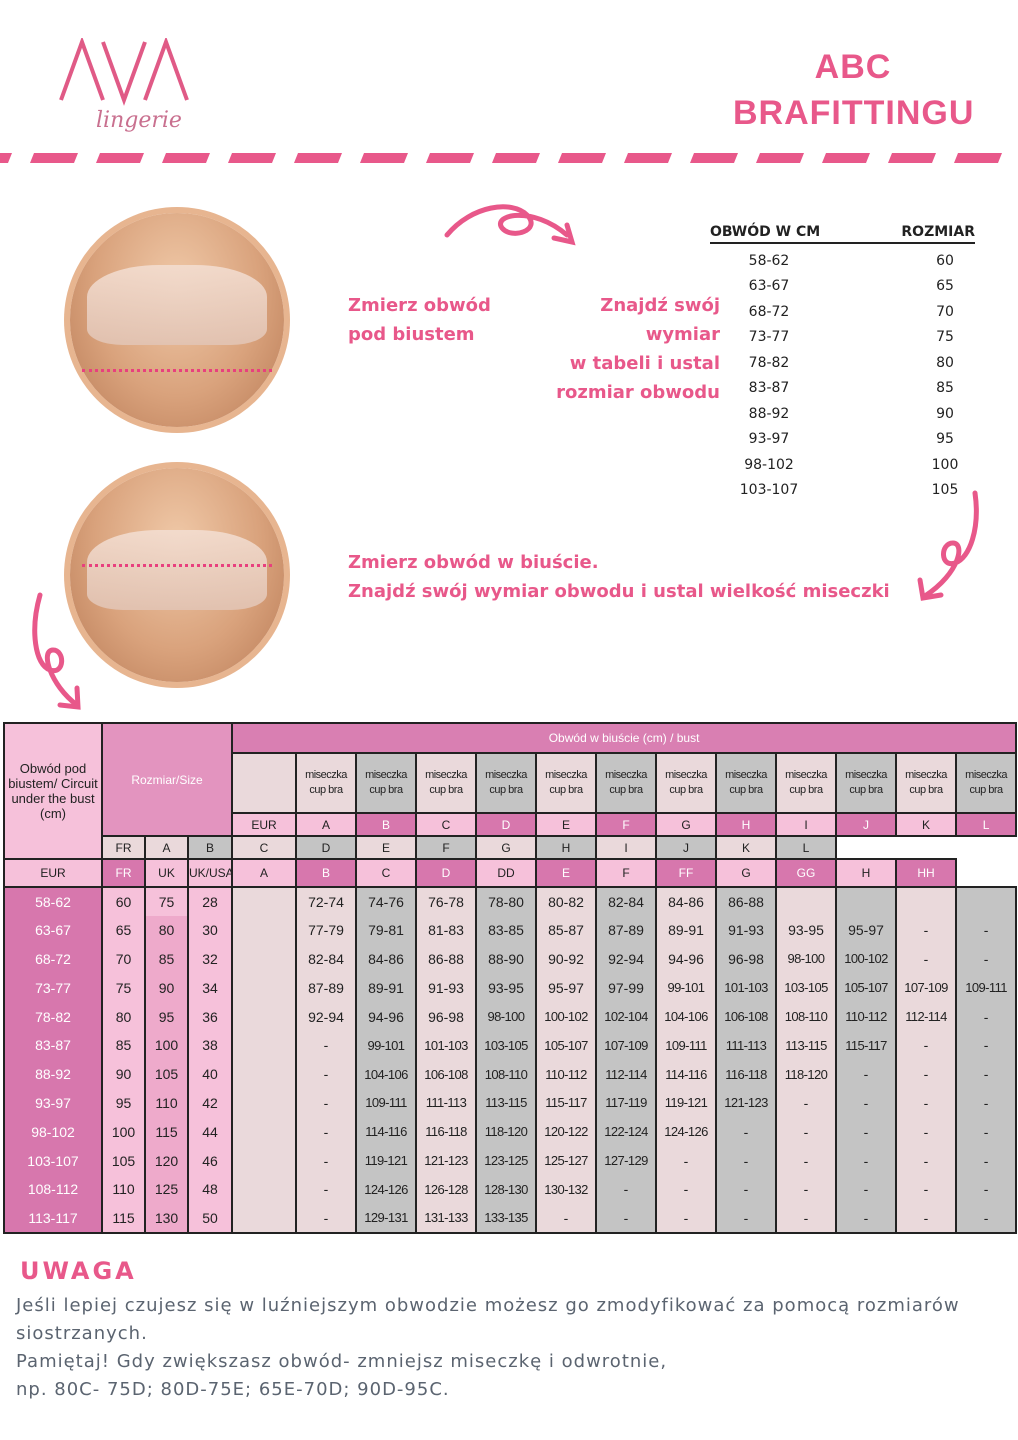 Image resolution: width=1018 pixels, height=1440 pixels. Describe the element at coordinates (686, 1074) in the screenshot. I see `bust-range: 114-116` at that location.